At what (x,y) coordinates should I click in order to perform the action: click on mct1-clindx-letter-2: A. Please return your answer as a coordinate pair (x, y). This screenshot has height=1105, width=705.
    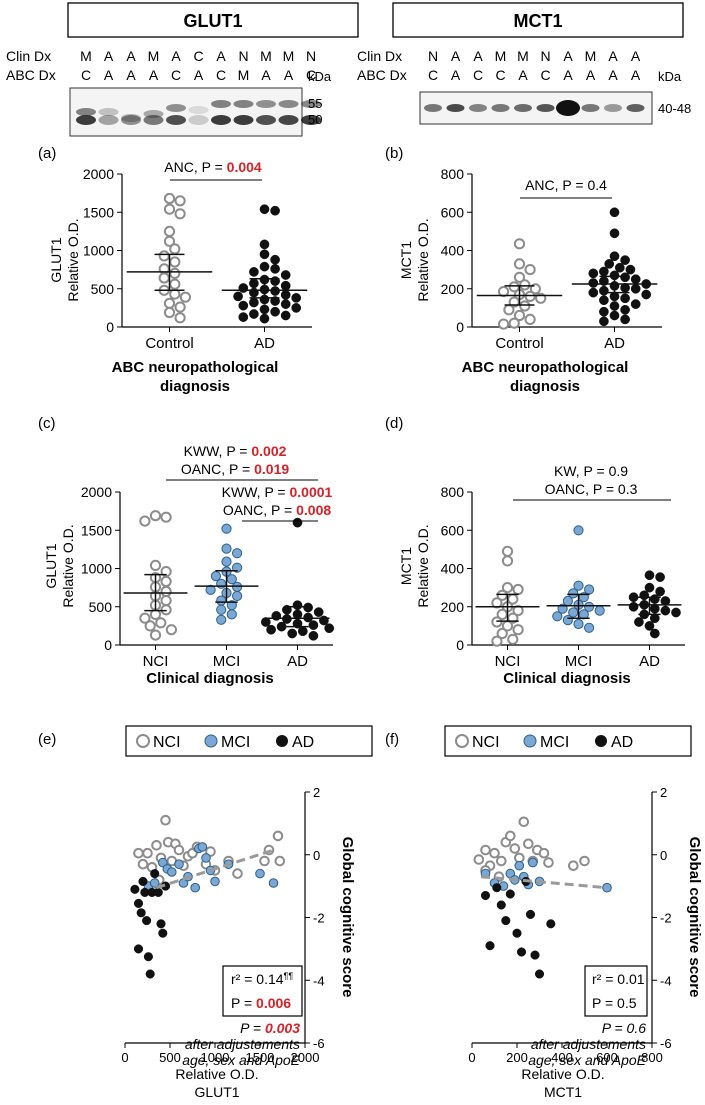
    Looking at the image, I should click on (478, 56).